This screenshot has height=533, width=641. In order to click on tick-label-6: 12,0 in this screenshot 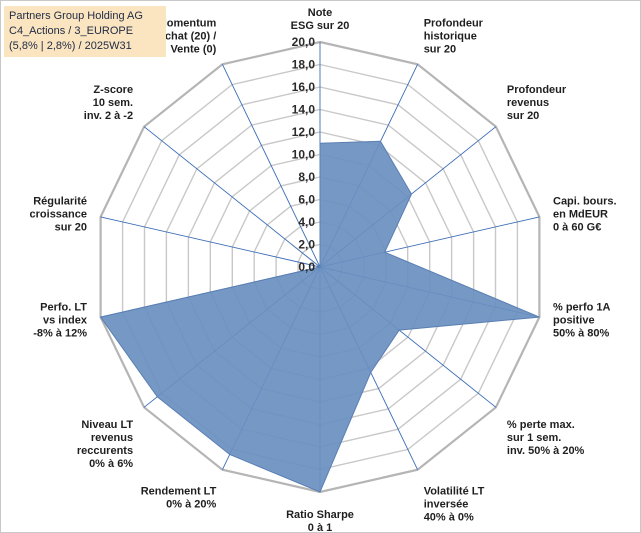, I will do `click(304, 132)`.